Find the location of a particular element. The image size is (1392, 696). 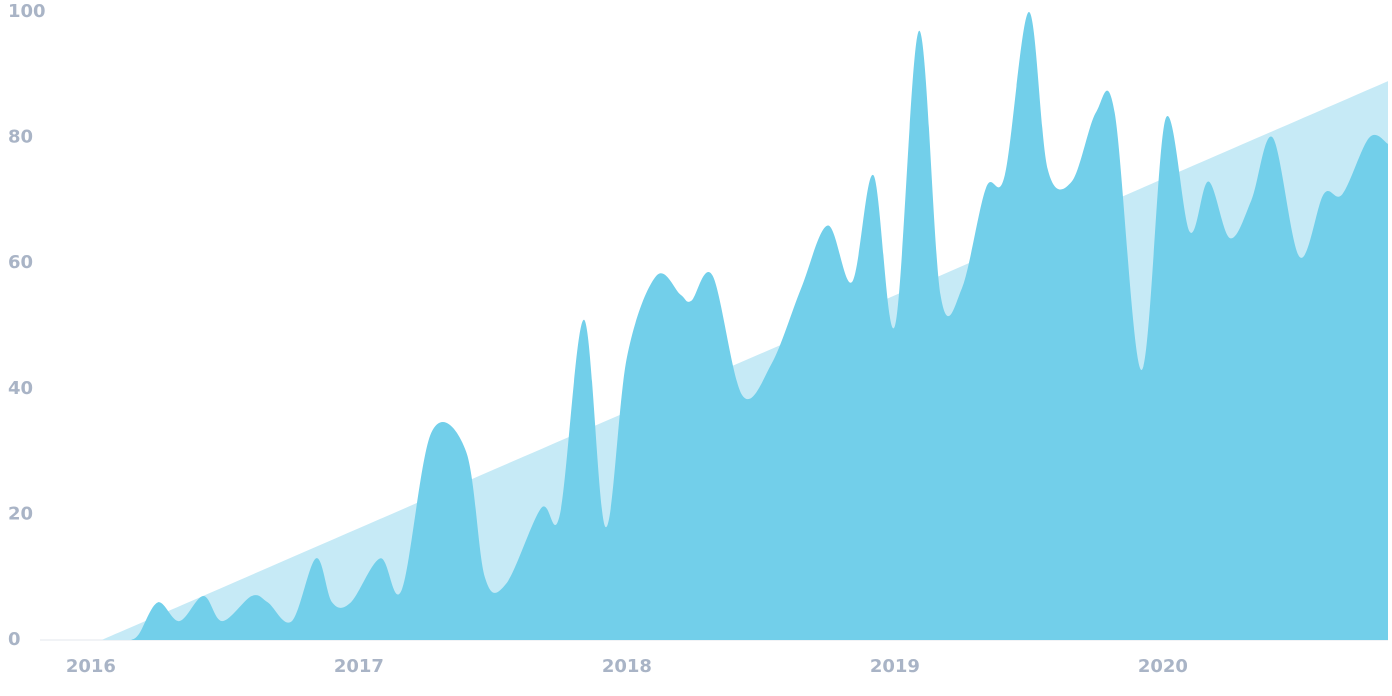

y-tick-label: 60 is located at coordinates (20, 262).